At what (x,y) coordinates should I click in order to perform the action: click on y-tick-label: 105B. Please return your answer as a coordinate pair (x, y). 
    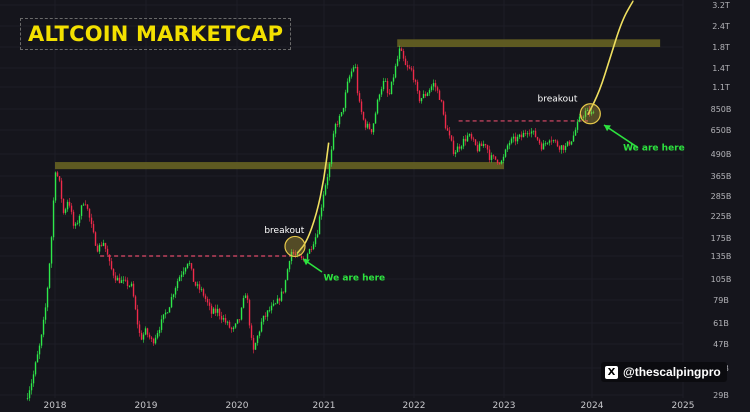
    Looking at the image, I should click on (721, 279).